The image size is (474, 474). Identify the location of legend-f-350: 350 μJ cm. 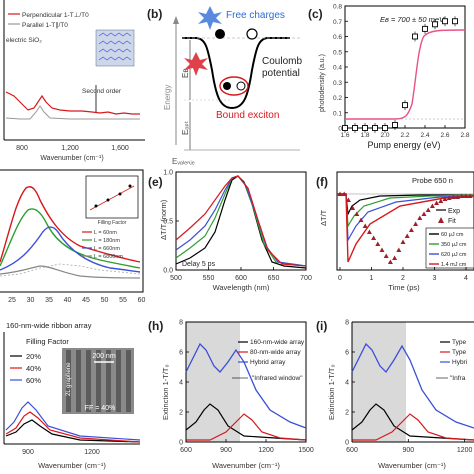
(454, 245).